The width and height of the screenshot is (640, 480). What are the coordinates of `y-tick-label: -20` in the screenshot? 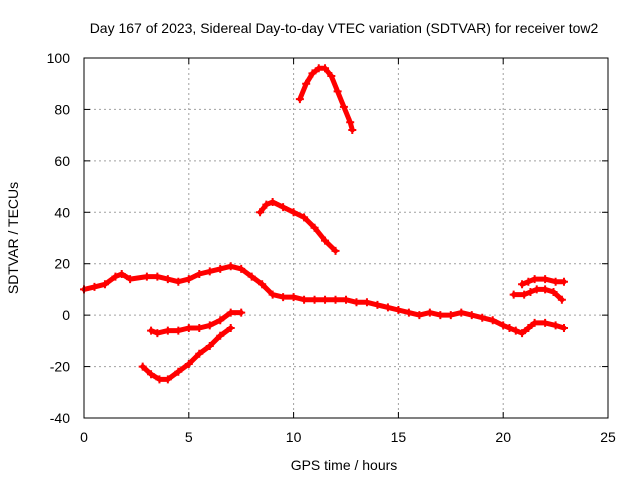 It's located at (60, 367).